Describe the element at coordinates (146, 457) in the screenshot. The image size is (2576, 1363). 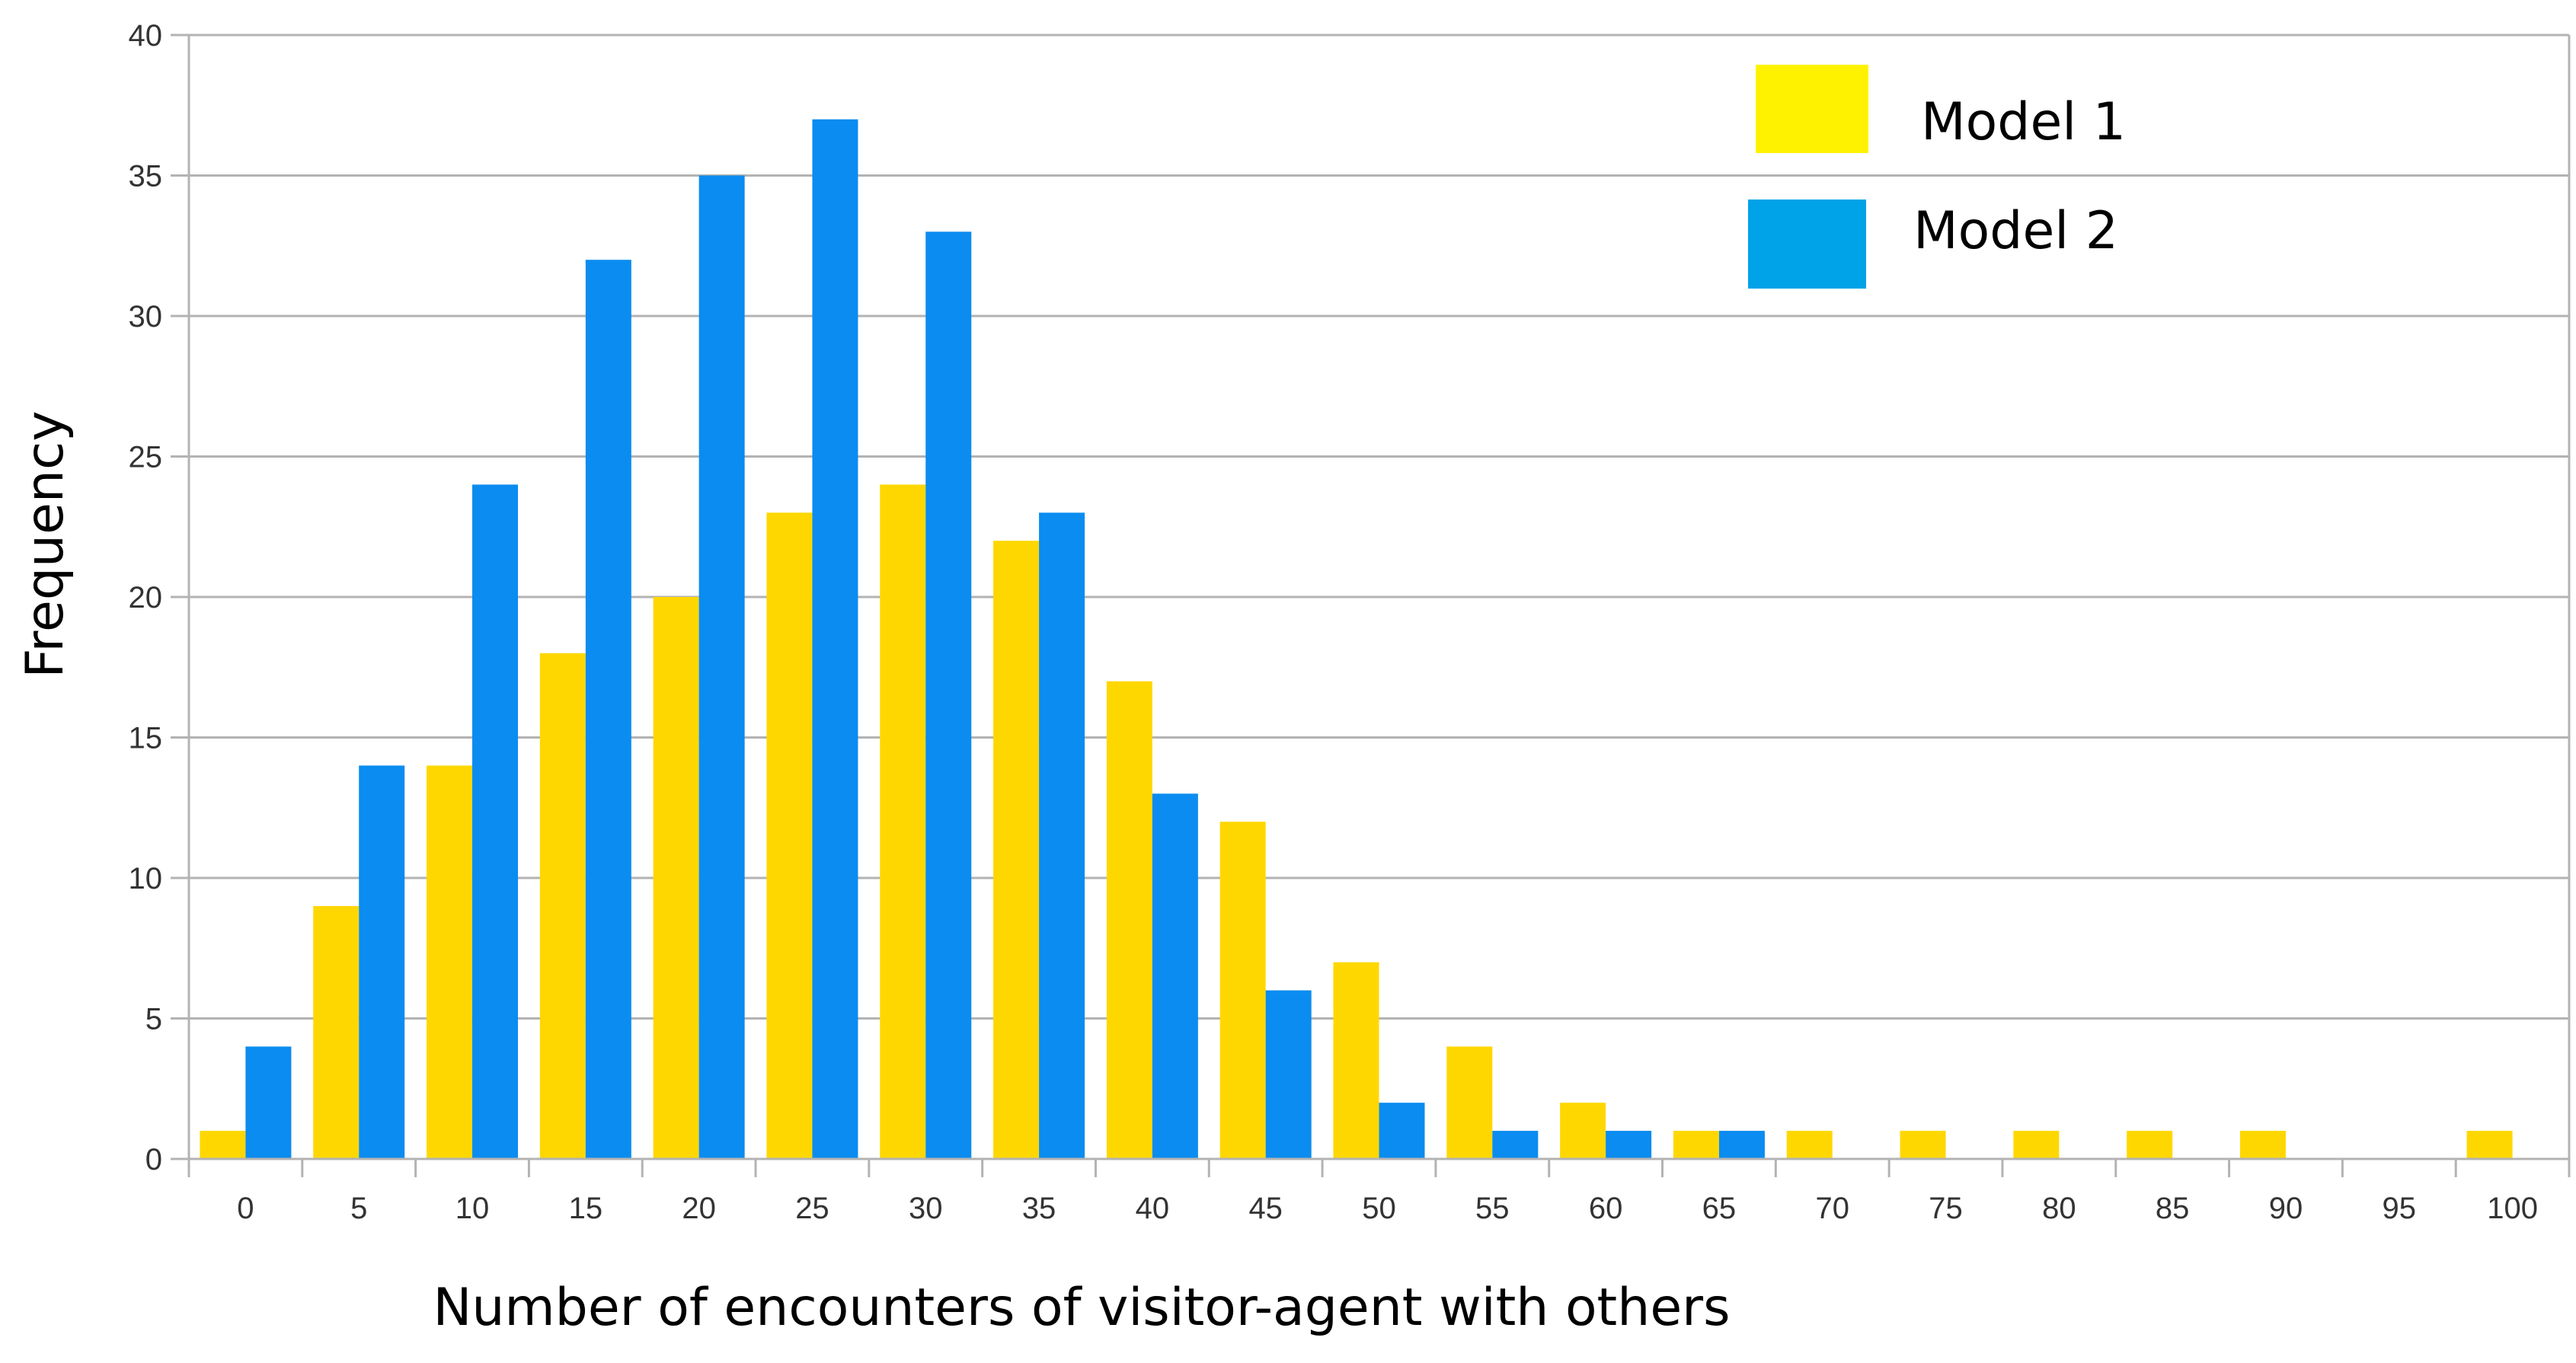
I see `y-tick-label: 25` at that location.